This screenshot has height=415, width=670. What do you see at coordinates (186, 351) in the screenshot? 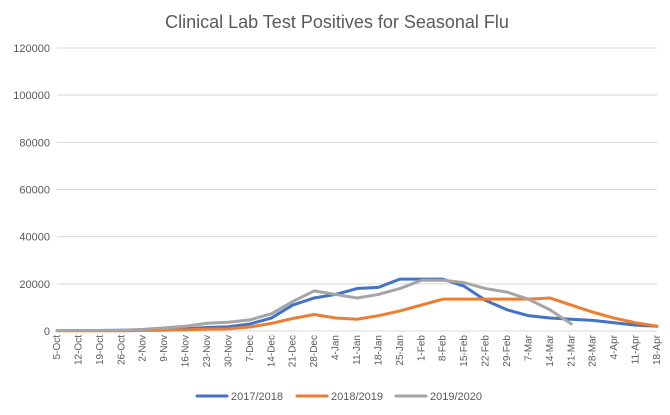
I see `x-tick-label: 16-Nov` at bounding box center [186, 351].